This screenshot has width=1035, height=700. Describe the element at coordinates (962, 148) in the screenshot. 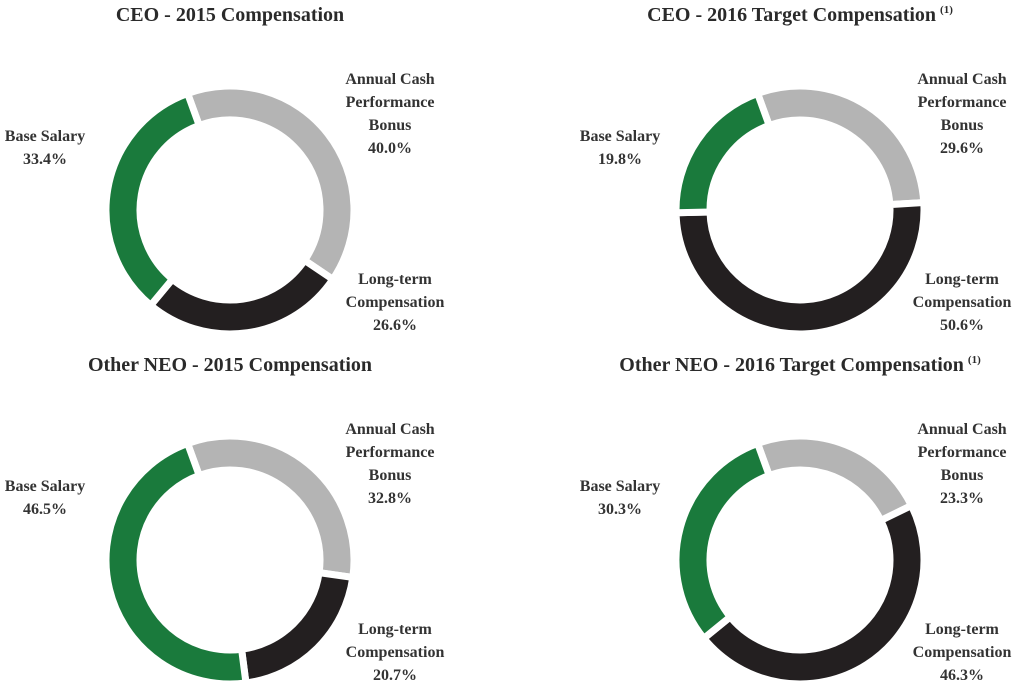

I see `value-label: 29.6%` at that location.